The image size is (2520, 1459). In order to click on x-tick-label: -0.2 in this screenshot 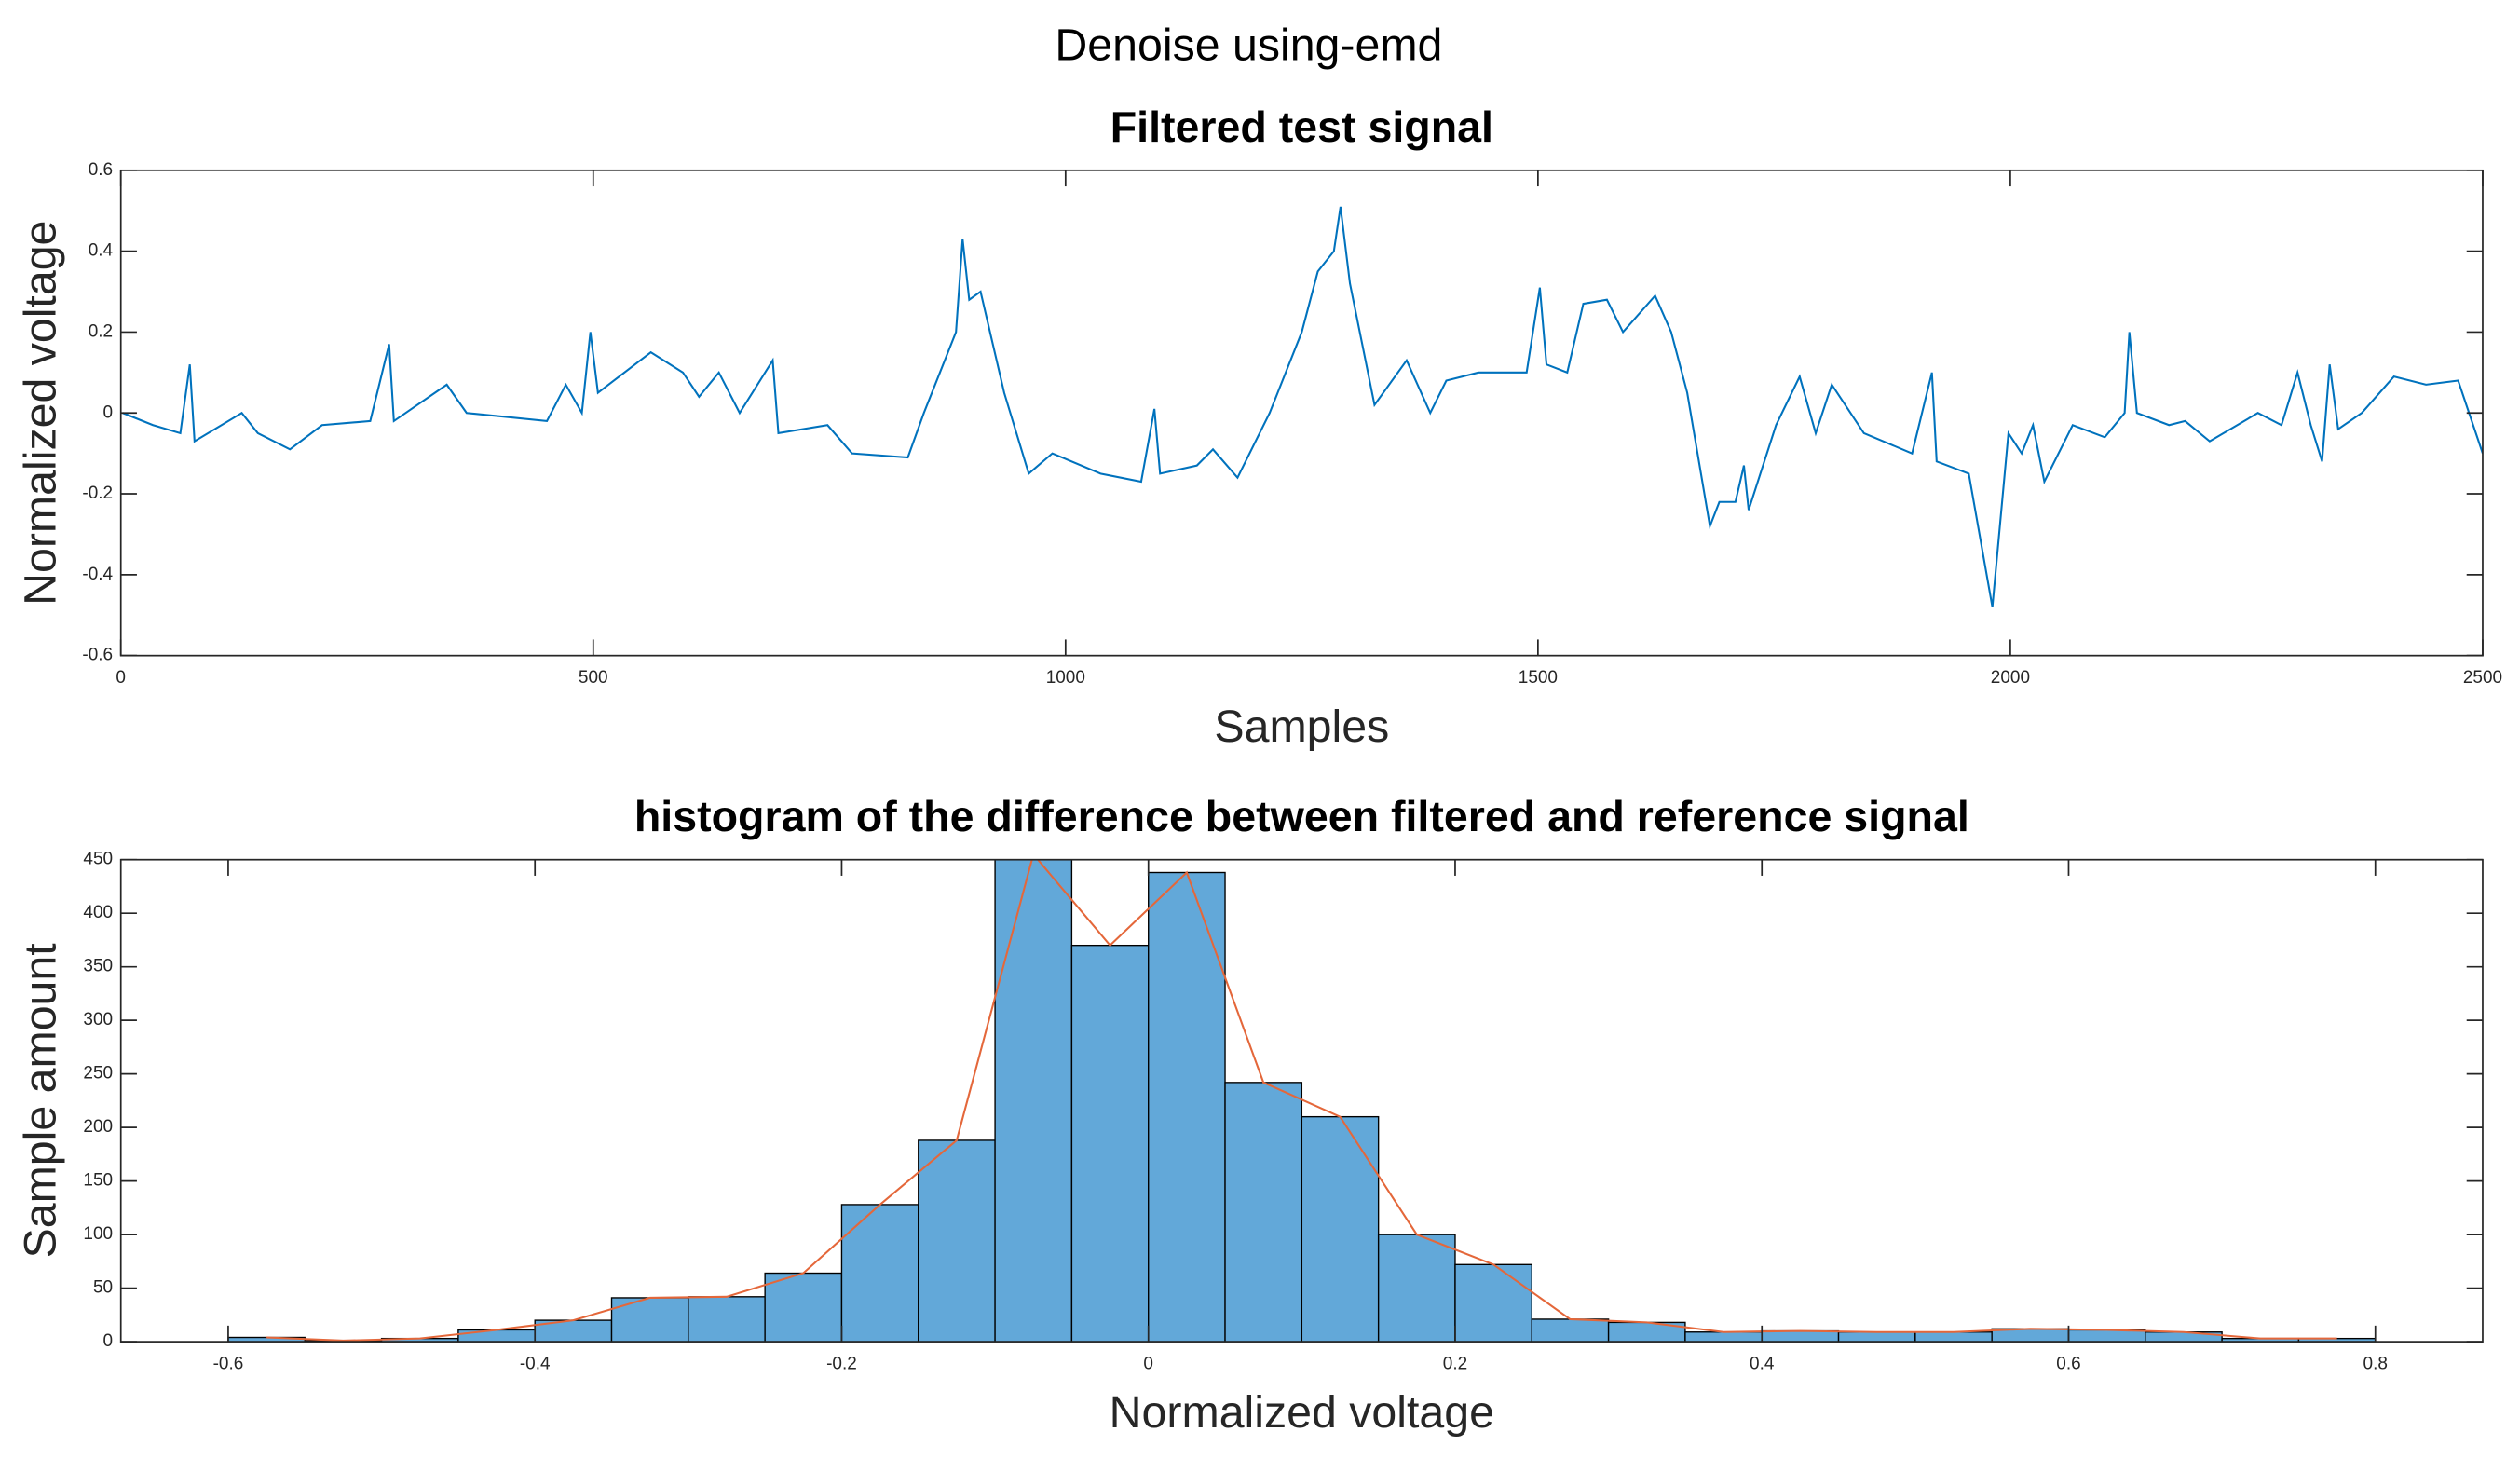, I will do `click(841, 1364)`.